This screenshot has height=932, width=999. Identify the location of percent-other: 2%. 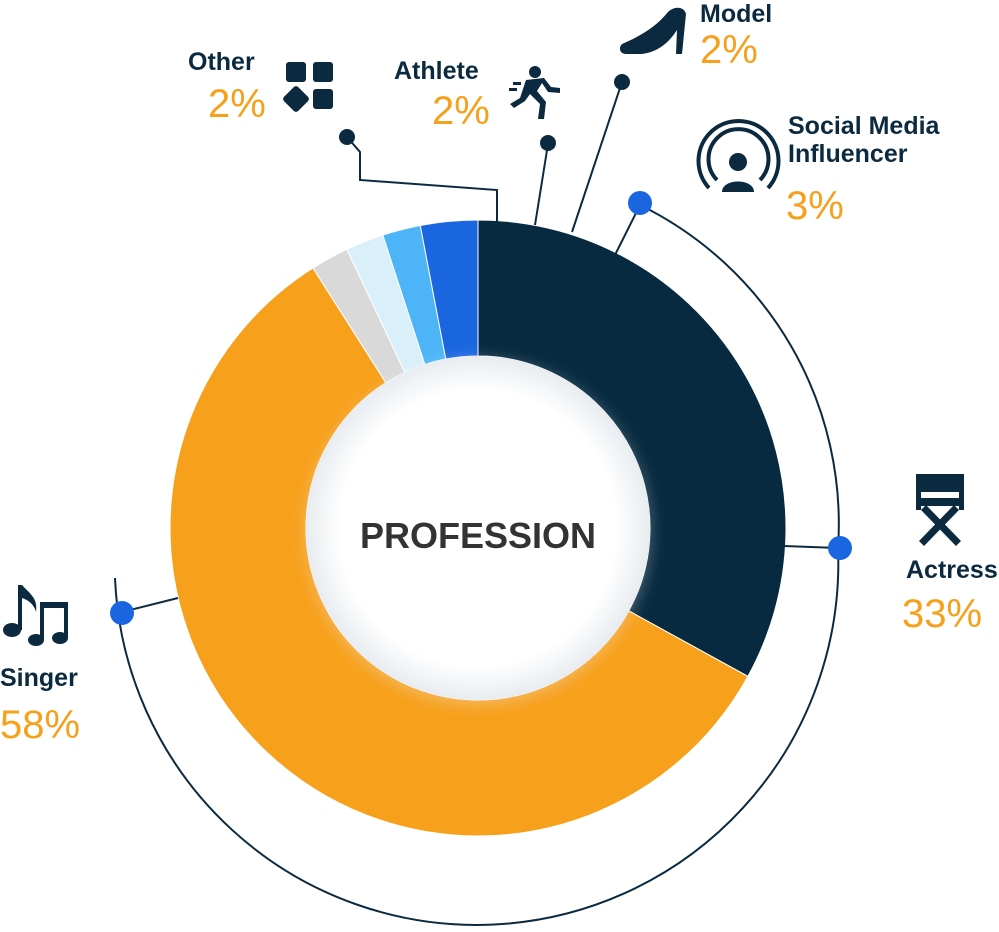
(237, 104).